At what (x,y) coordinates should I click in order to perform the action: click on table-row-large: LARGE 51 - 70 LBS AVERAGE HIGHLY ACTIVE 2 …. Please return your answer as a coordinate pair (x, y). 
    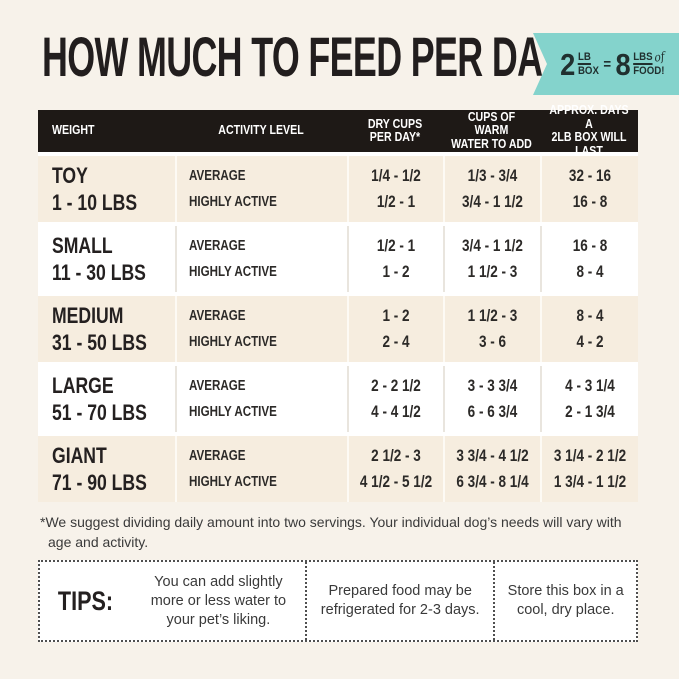
    Looking at the image, I should click on (338, 401).